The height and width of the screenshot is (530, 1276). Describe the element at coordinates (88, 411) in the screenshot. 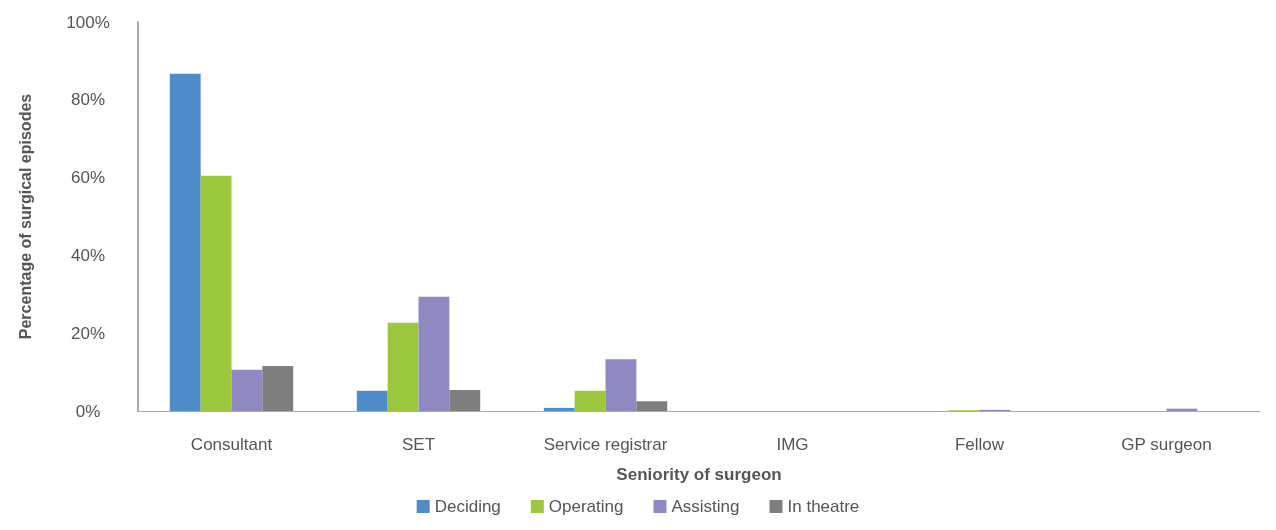

I see `y-tick-label: 0%` at that location.